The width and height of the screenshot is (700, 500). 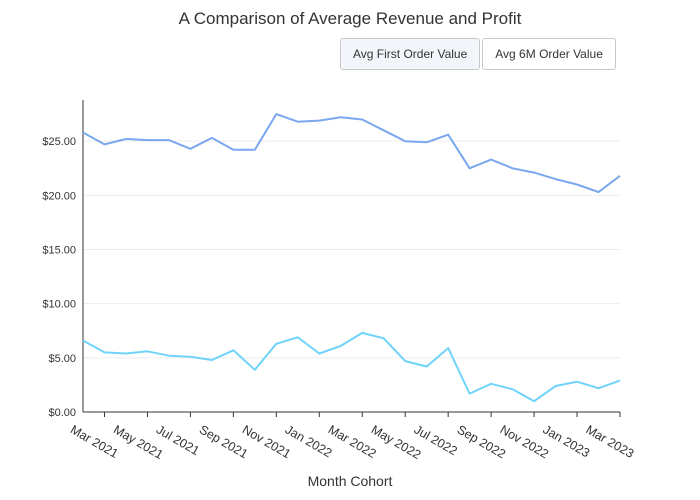 I want to click on y-tick-label: $10.00, so click(x=59, y=305).